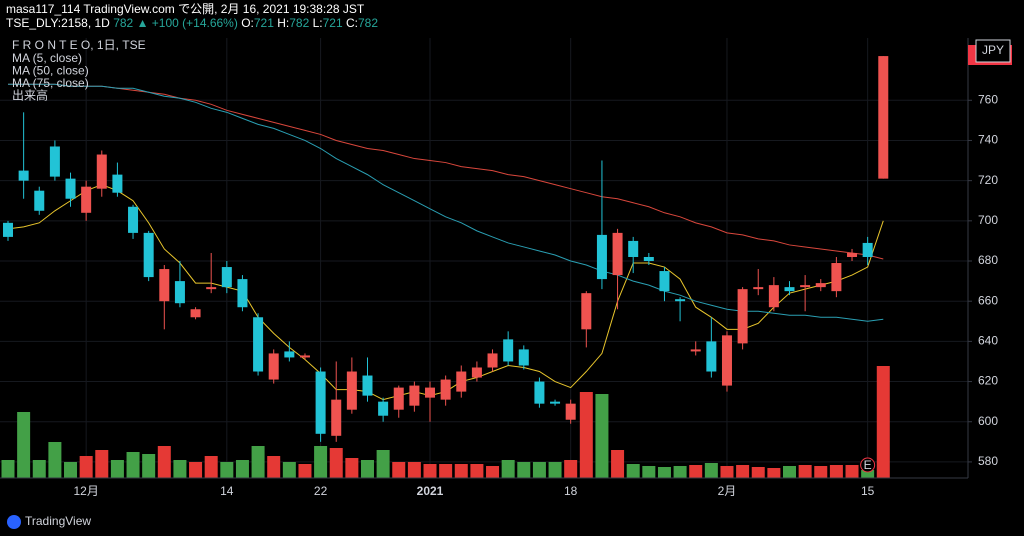  Describe the element at coordinates (321, 491) in the screenshot. I see `x-tick-label: 22` at that location.